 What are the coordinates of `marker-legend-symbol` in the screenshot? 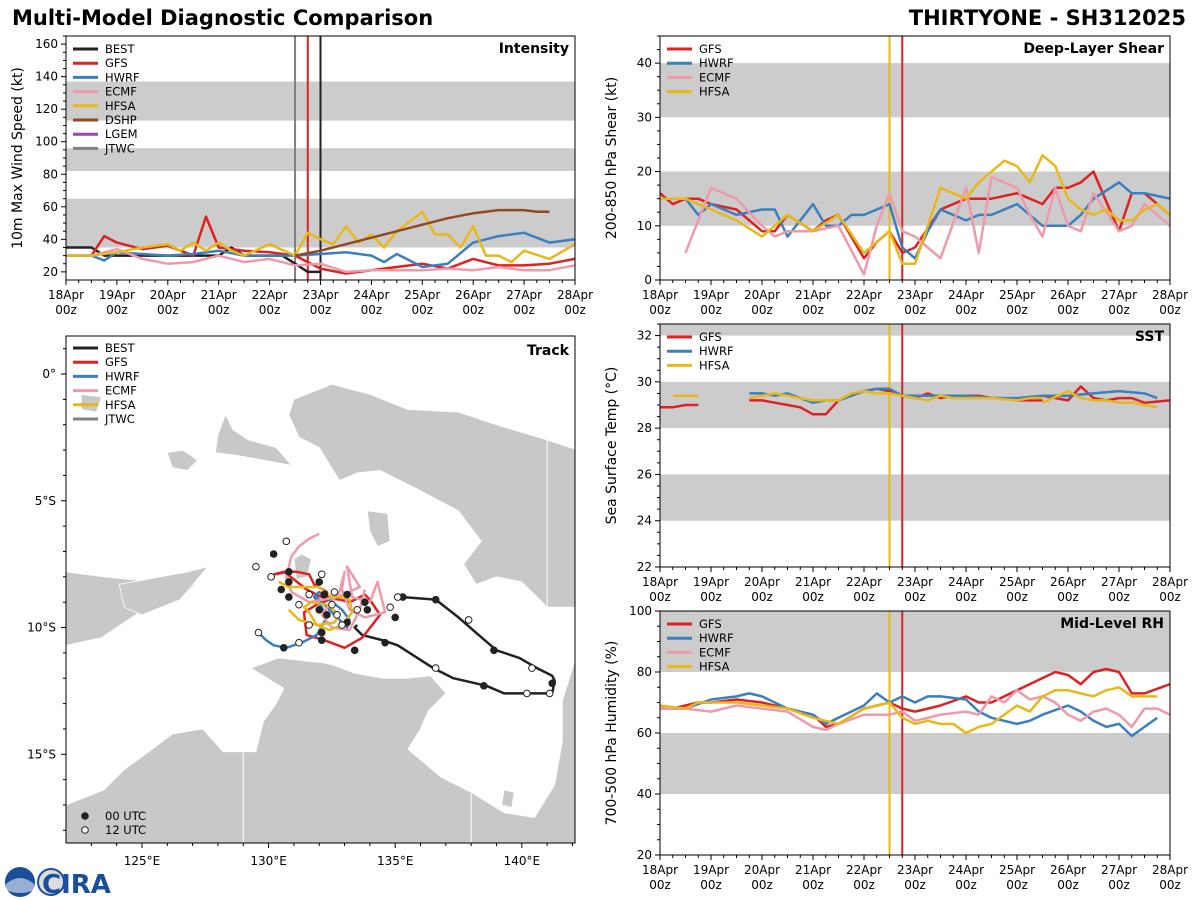 It's located at (85, 816).